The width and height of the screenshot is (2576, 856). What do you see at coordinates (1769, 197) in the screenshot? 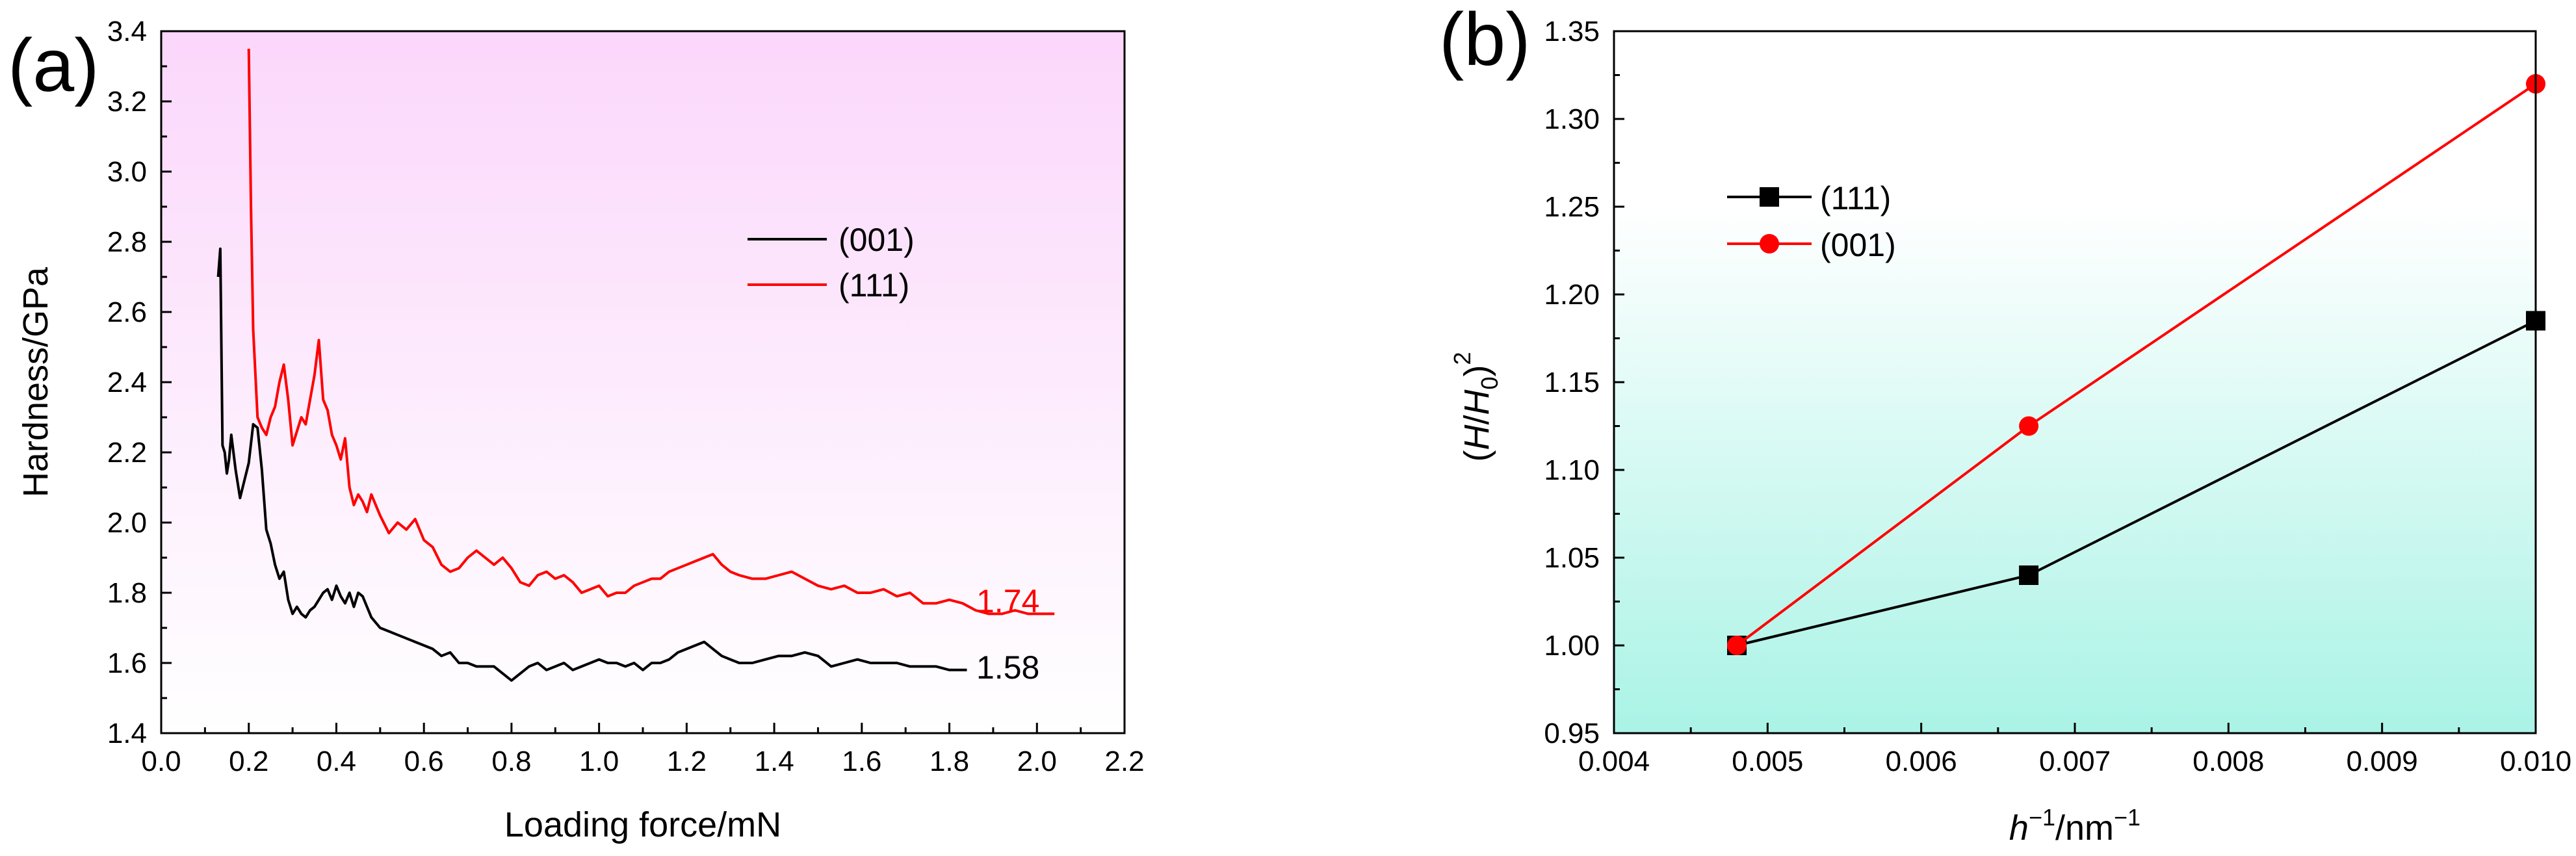
I see `legend-marker-square` at bounding box center [1769, 197].